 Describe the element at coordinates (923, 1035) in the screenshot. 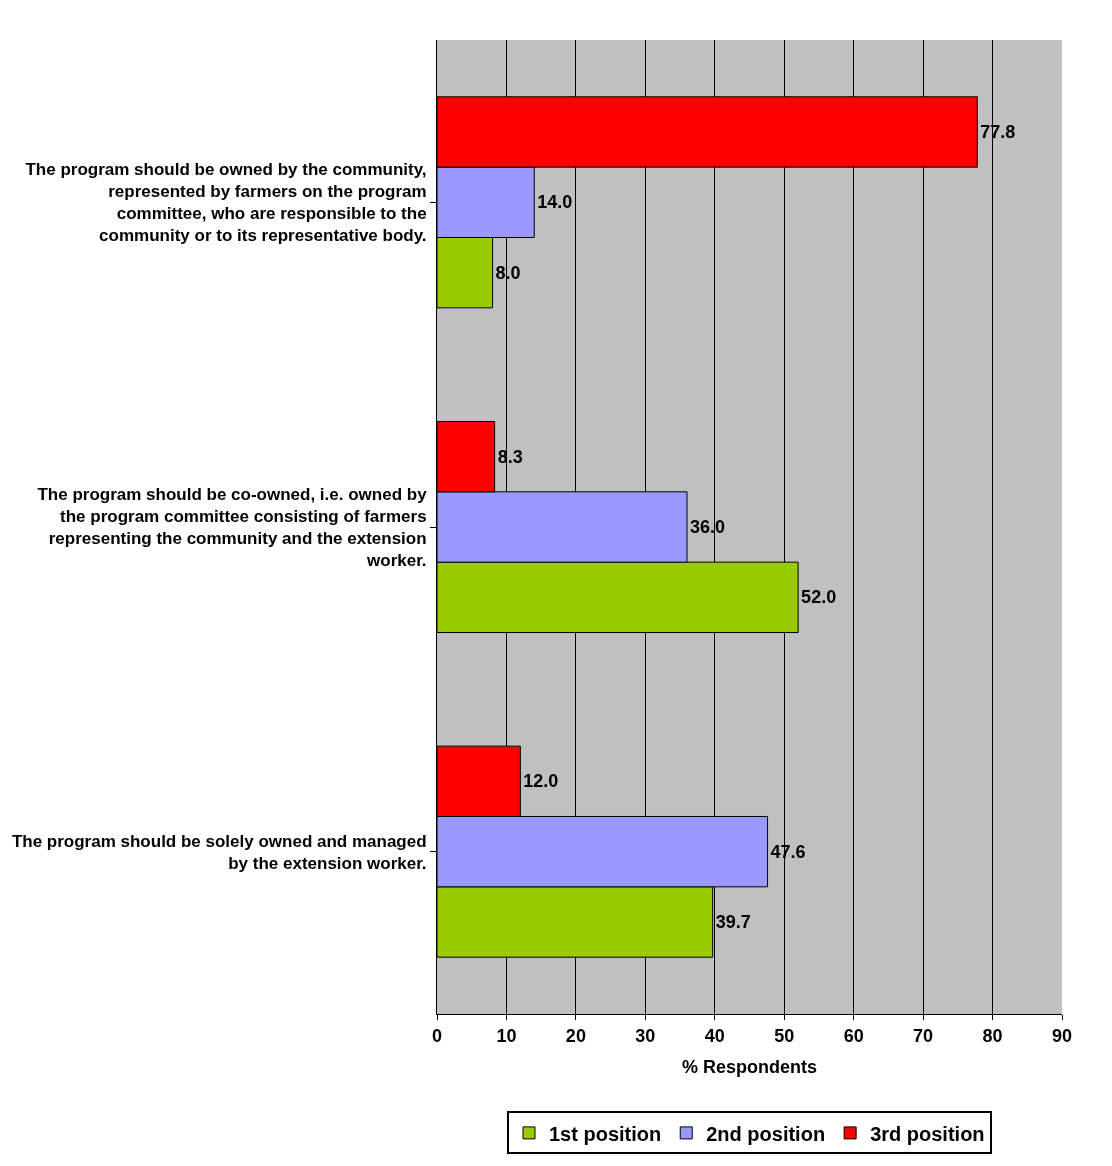

I see `x-tick-label: 70` at that location.